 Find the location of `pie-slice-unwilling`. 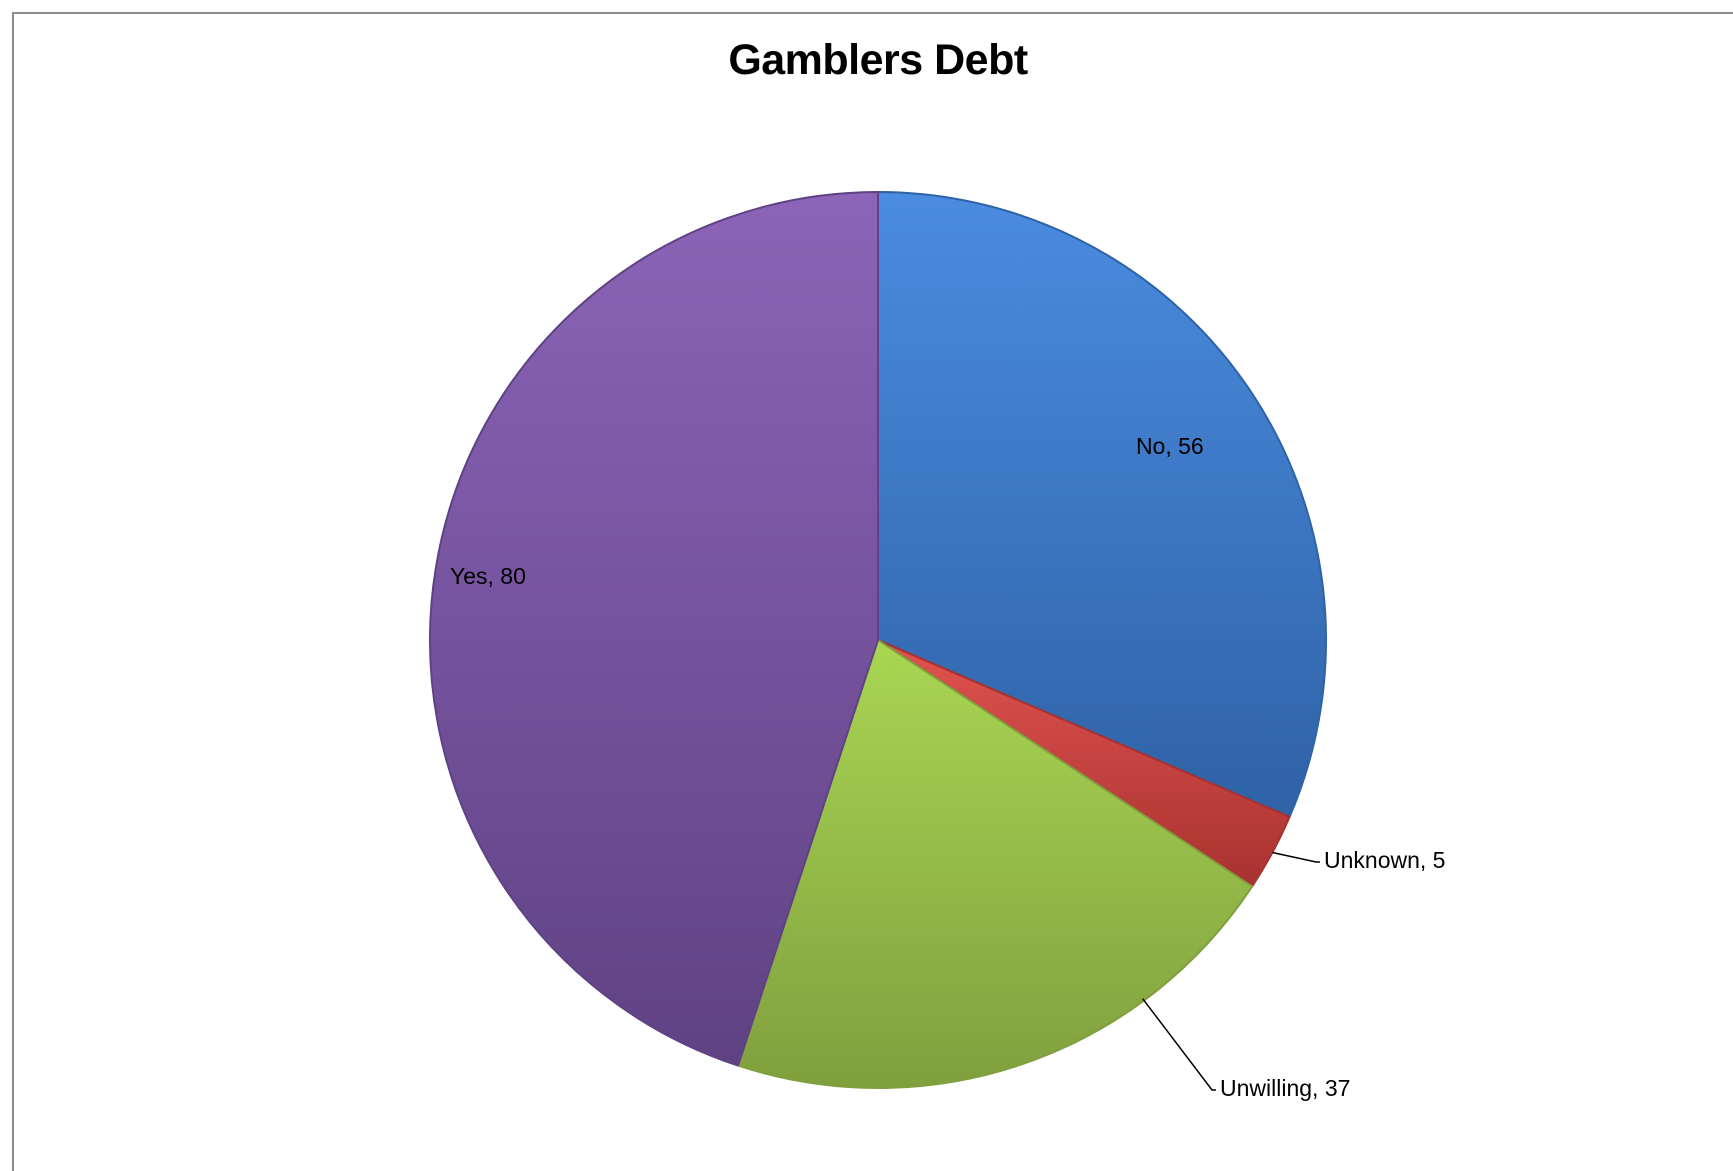

pie-slice-unwilling is located at coordinates (995, 864).